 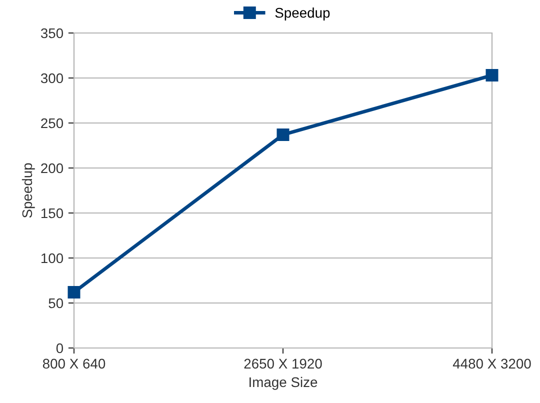 I want to click on y-axis-title: Speedup, so click(x=28, y=190).